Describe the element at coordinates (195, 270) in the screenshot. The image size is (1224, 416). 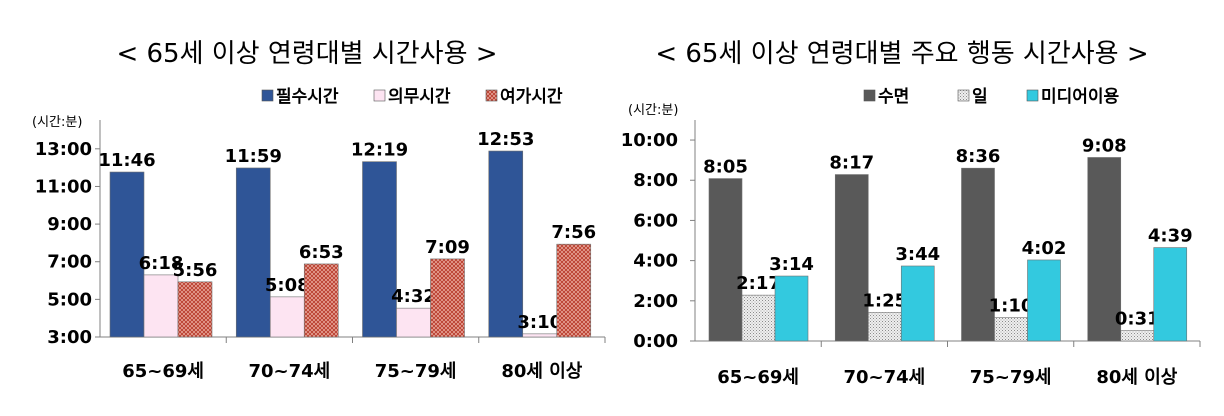
I see `data-label: 5:56` at that location.